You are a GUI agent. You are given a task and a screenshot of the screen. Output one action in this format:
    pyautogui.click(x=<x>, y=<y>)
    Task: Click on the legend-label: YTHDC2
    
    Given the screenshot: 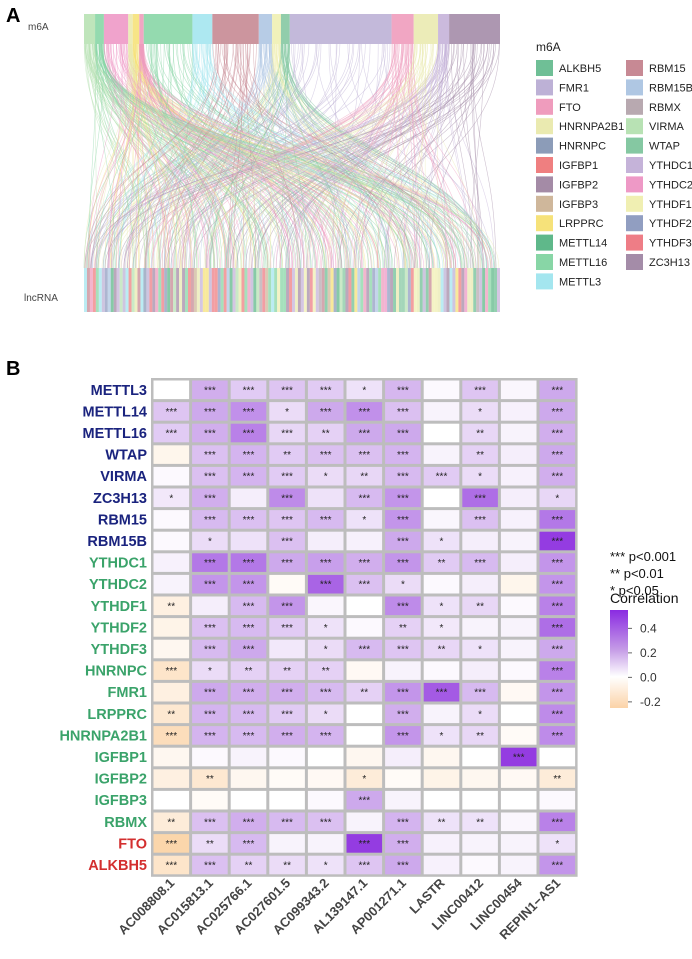 What is the action you would take?
    pyautogui.click(x=670, y=185)
    